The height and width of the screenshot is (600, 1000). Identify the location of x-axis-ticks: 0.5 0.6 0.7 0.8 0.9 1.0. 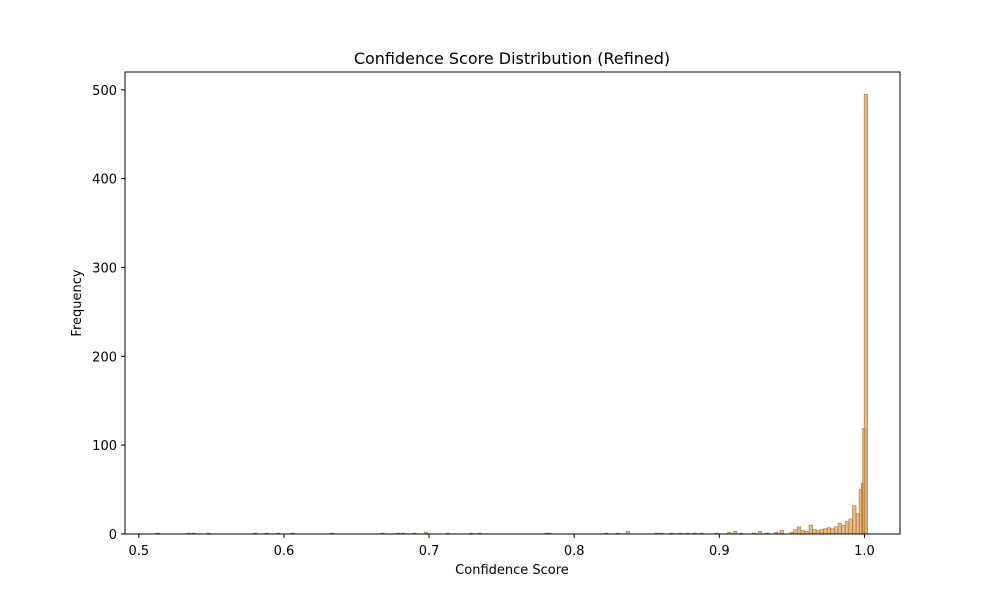
(501, 546).